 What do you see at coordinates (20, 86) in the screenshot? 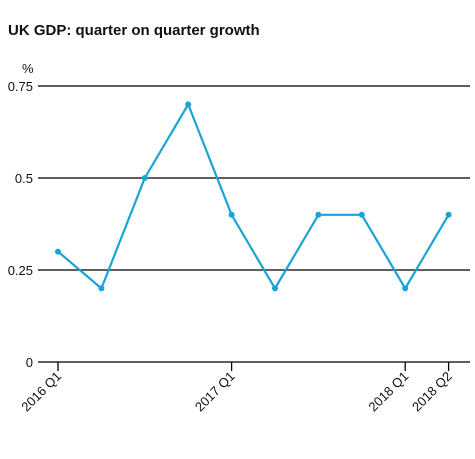
I see `y-tick-label: 0.75` at bounding box center [20, 86].